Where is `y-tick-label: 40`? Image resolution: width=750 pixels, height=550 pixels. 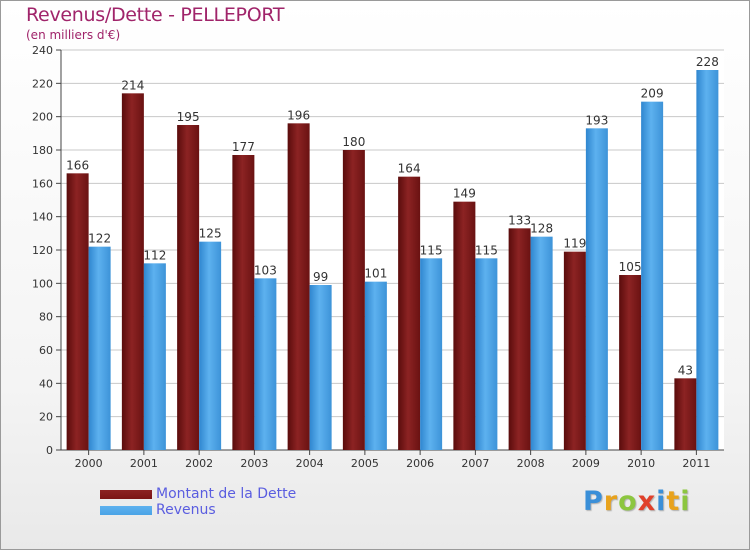 y-tick-label: 40 is located at coordinates (46, 383).